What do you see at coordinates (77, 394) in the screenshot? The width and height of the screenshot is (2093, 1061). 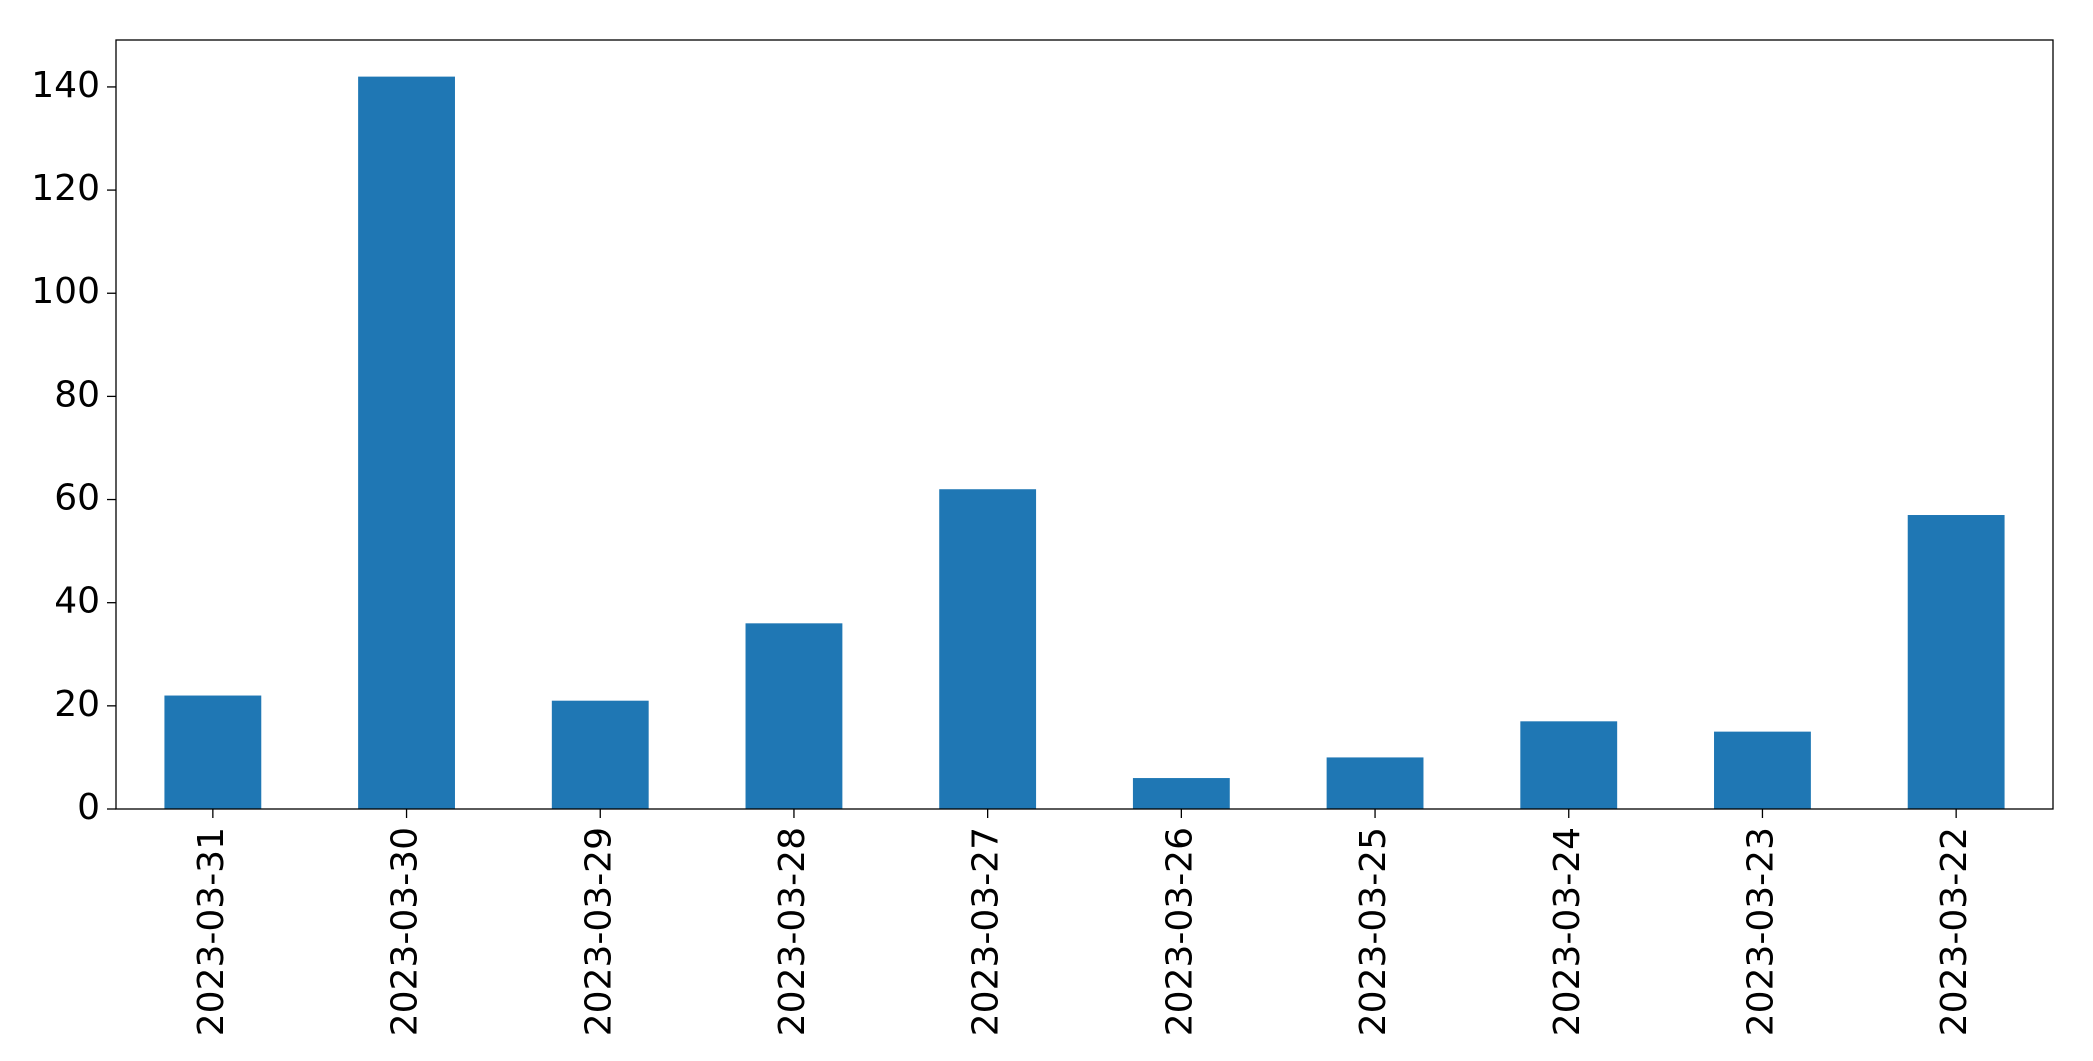 I see `y-tick-label: 80` at bounding box center [77, 394].